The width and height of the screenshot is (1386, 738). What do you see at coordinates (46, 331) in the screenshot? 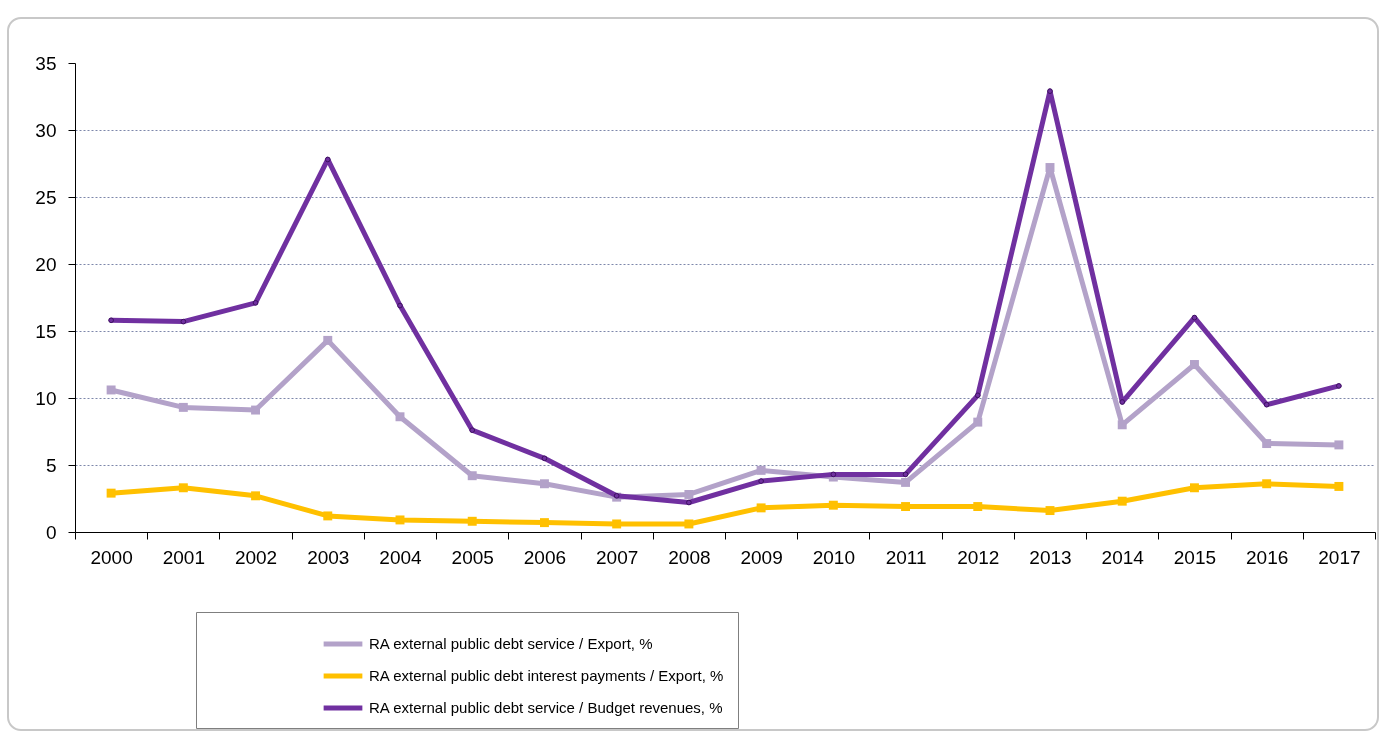
I see `y-tick-label: 15` at bounding box center [46, 331].